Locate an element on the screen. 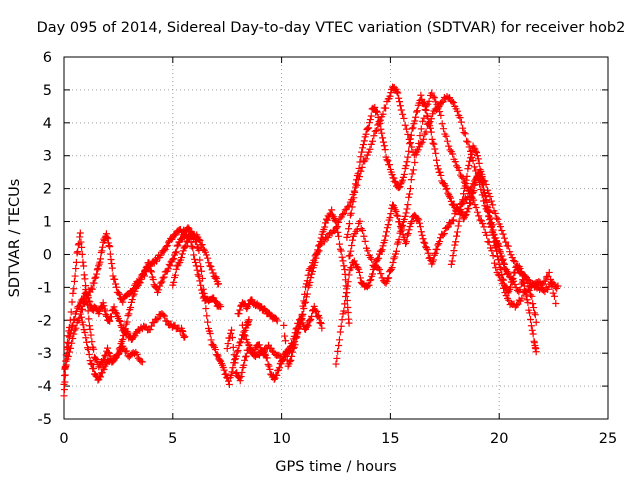  data-series-track-j is located at coordinates (447, 268).